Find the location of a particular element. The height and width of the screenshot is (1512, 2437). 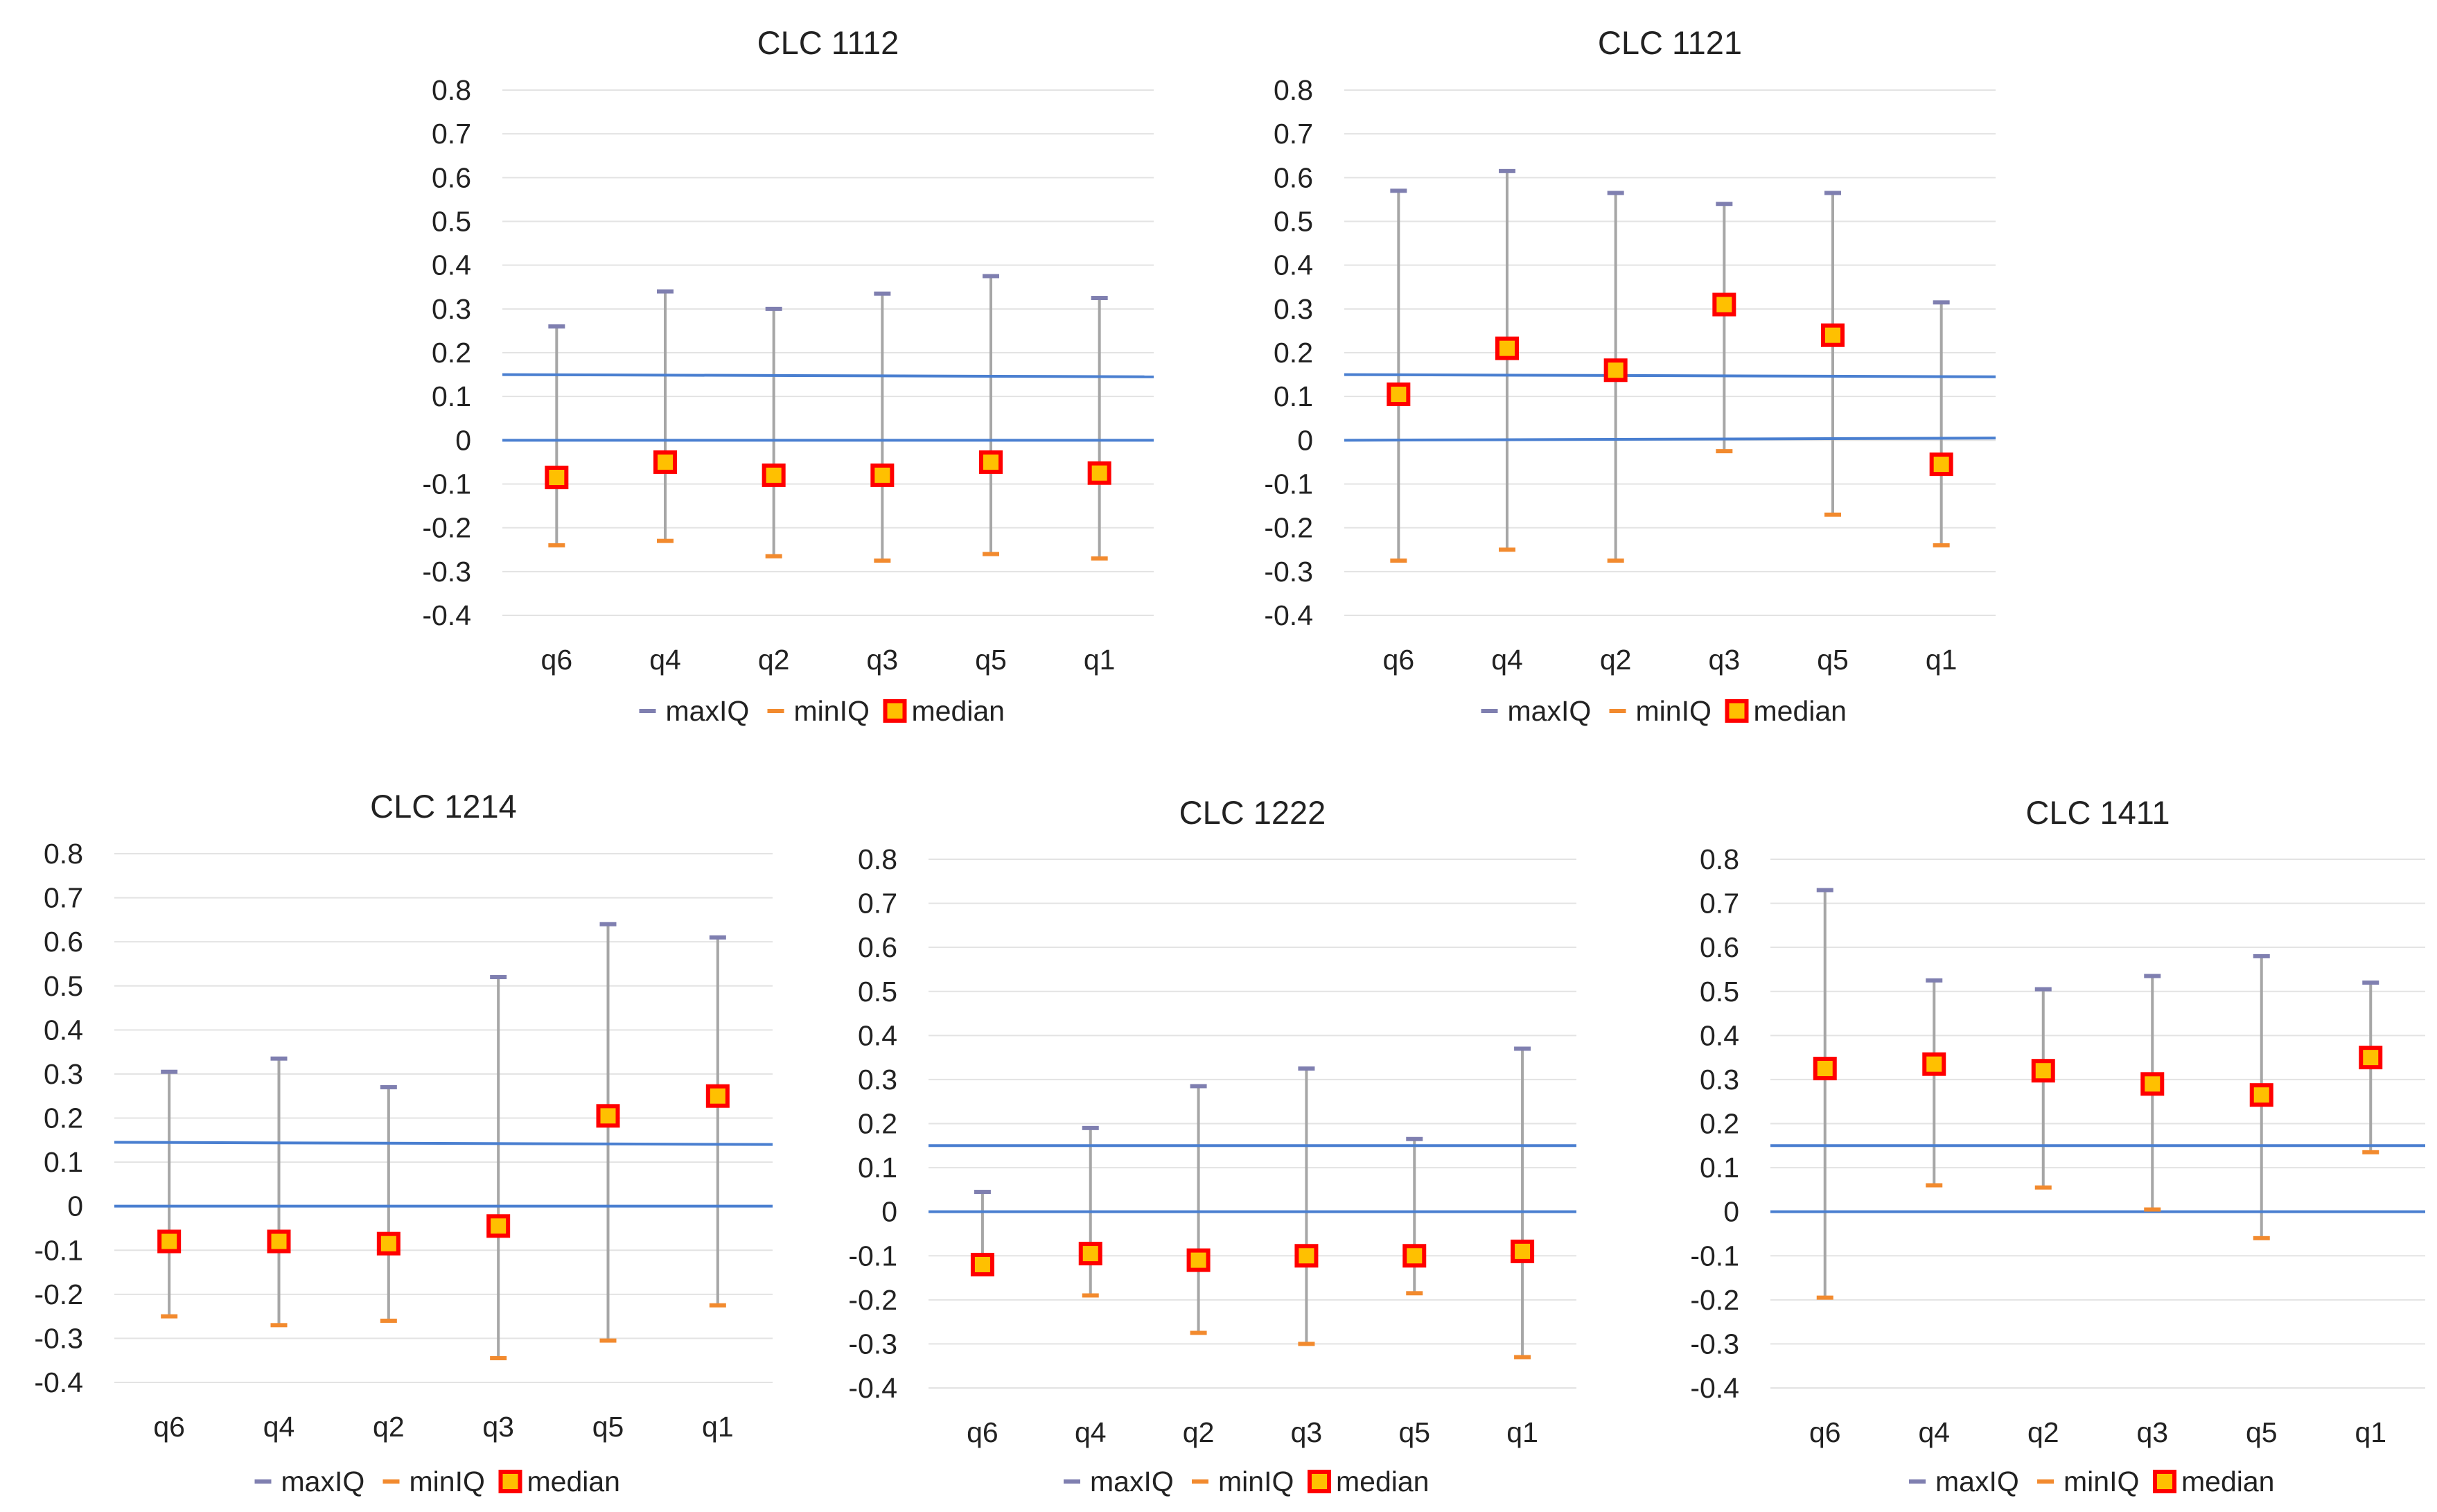

x-tick-label: q6 is located at coordinates (557, 660).